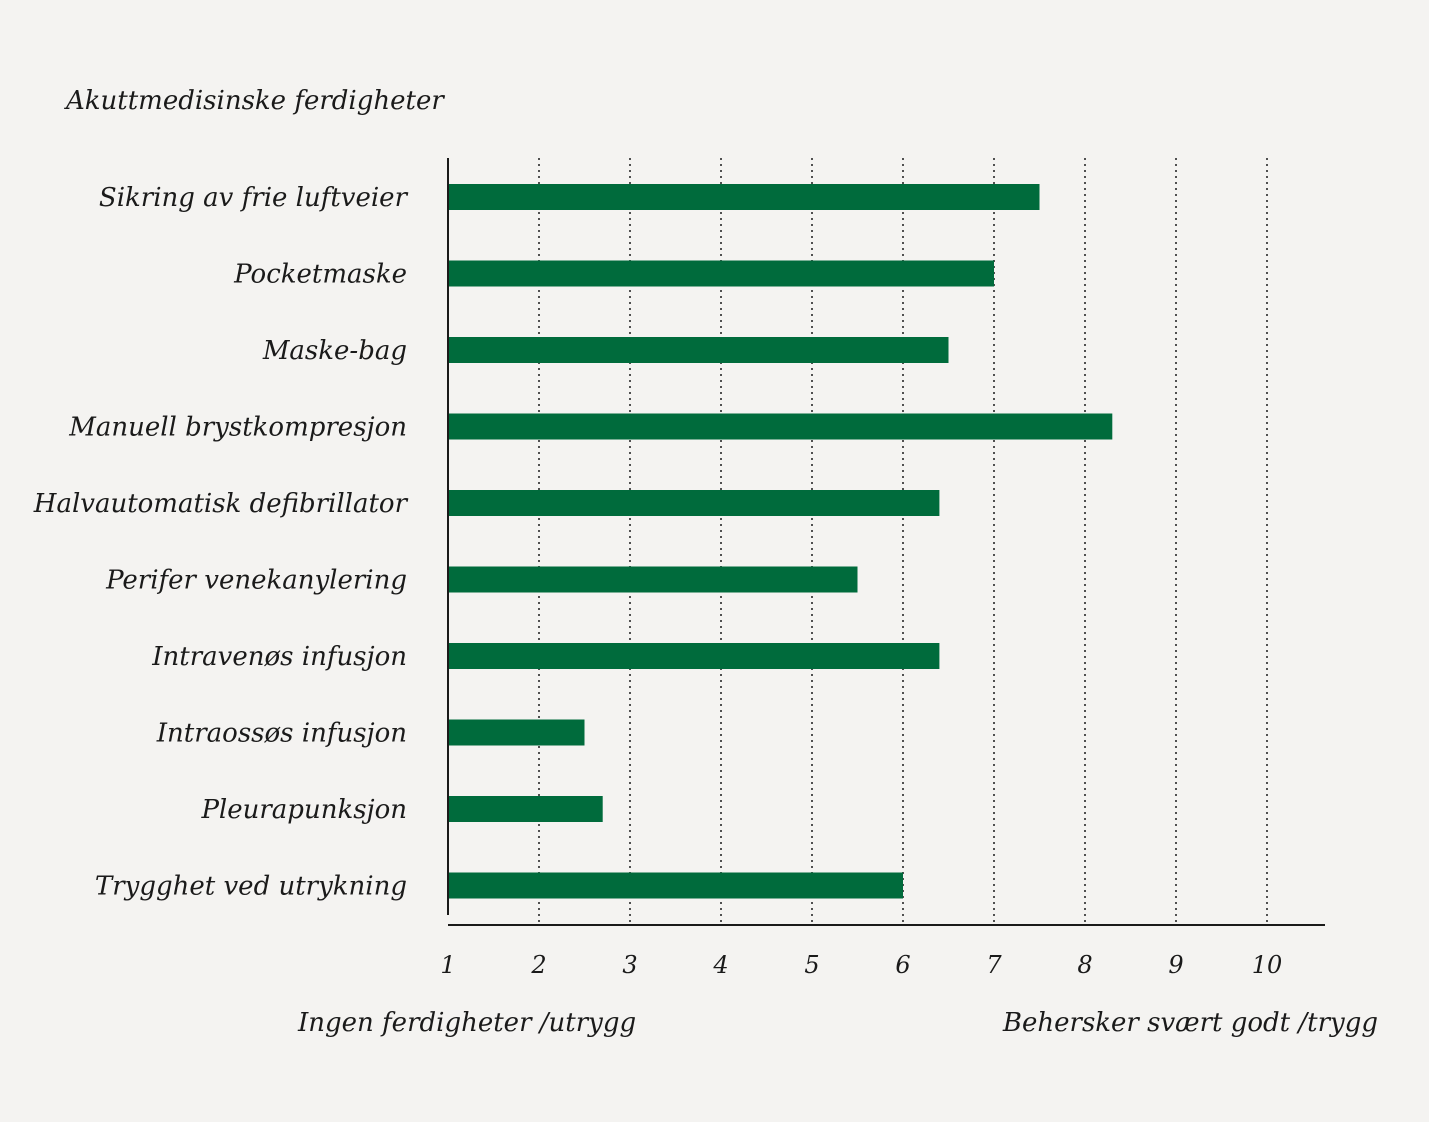 The image size is (1429, 1122). I want to click on category-label: Intravenøs infusjon, so click(279, 657).